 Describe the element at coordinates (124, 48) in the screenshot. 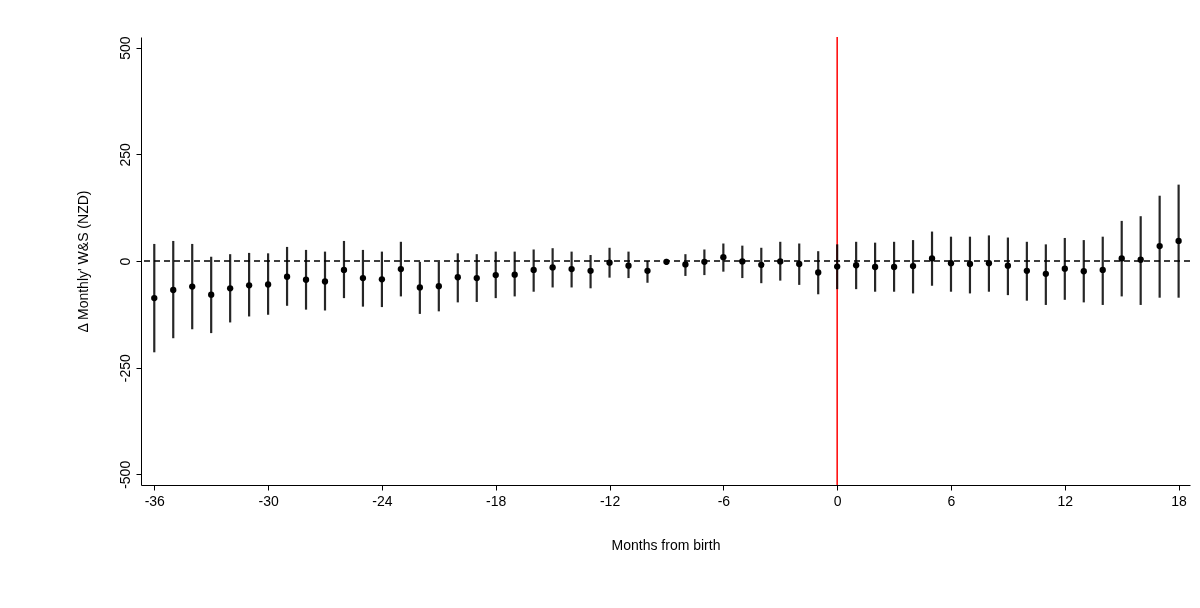

I see `y-tick-label: 500` at that location.